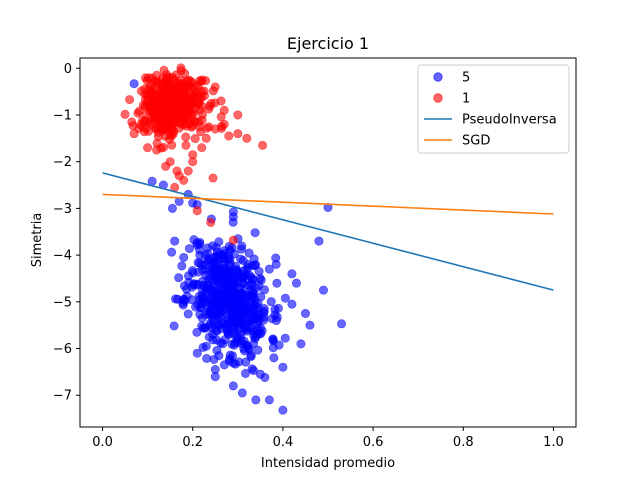  Describe the element at coordinates (463, 442) in the screenshot. I see `x-tick-label: 0.8` at that location.